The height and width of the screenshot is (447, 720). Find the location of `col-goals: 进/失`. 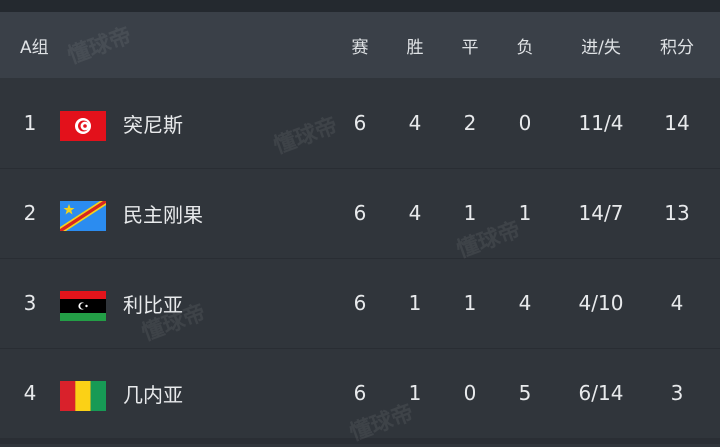

col-goals: 进/失 is located at coordinates (601, 47).